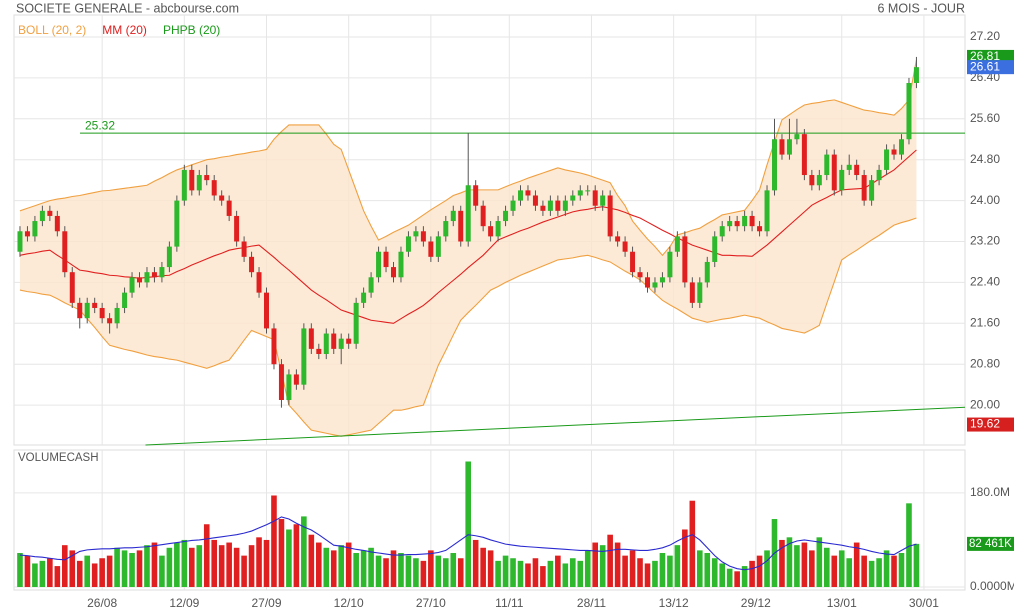 The width and height of the screenshot is (1014, 614). Describe the element at coordinates (52, 30) in the screenshot. I see `legend-entry: BOLL (20, 2)` at that location.